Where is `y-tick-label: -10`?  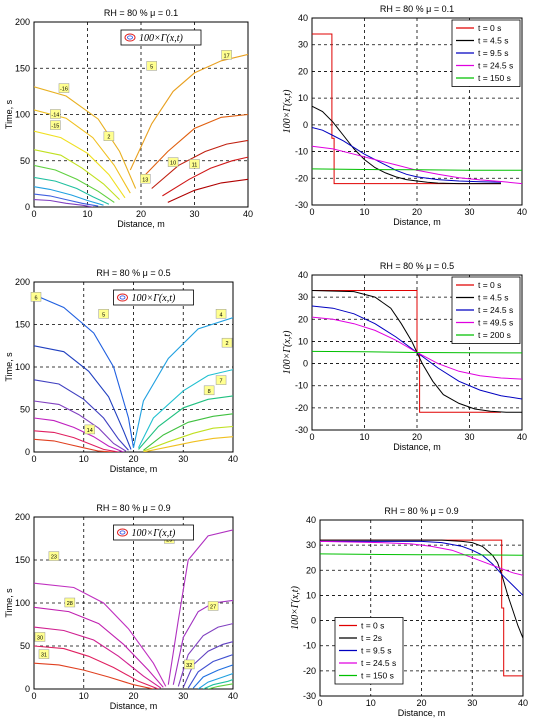 y-tick-label: -10 is located at coordinates (301, 152).